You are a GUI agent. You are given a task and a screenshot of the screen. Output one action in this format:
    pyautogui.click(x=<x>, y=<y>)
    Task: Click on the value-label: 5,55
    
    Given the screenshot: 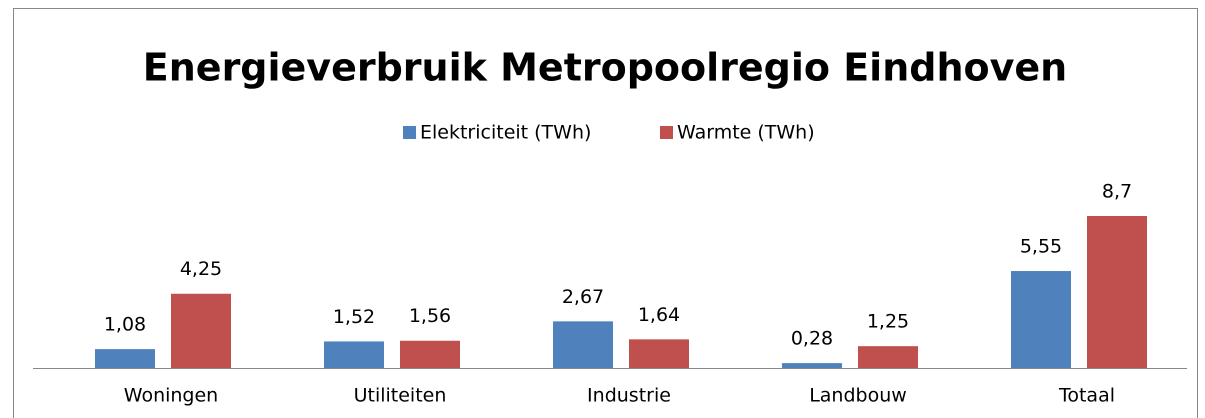 What is the action you would take?
    pyautogui.click(x=1041, y=247)
    